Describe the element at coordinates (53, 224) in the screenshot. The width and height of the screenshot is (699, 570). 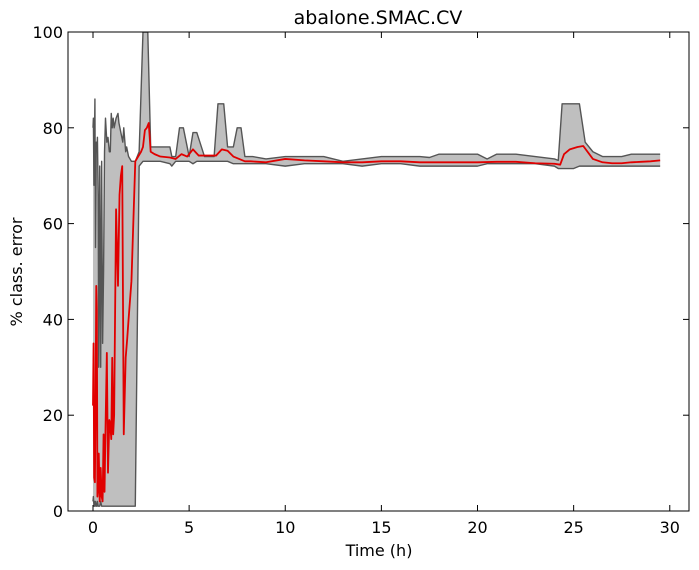
I see `y-tick-label: 60` at that location.